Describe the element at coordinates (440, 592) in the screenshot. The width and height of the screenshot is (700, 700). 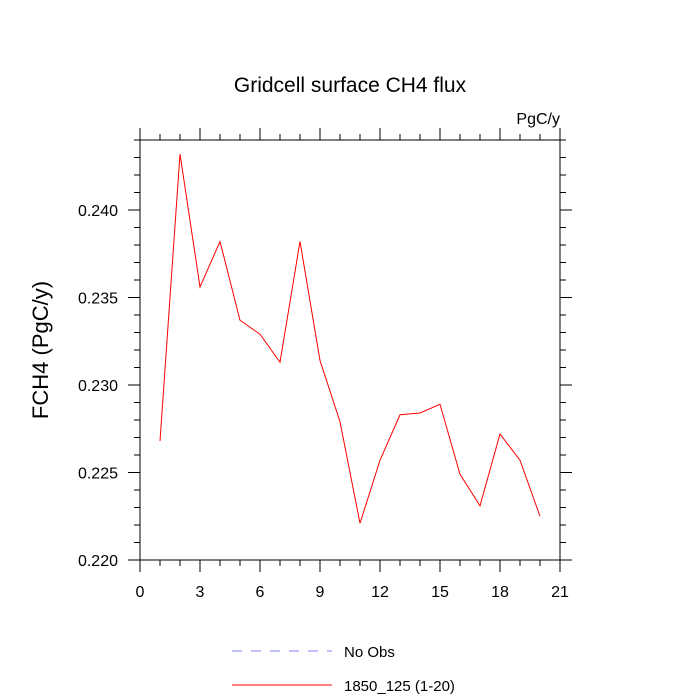
I see `x-tick-label: 15` at that location.